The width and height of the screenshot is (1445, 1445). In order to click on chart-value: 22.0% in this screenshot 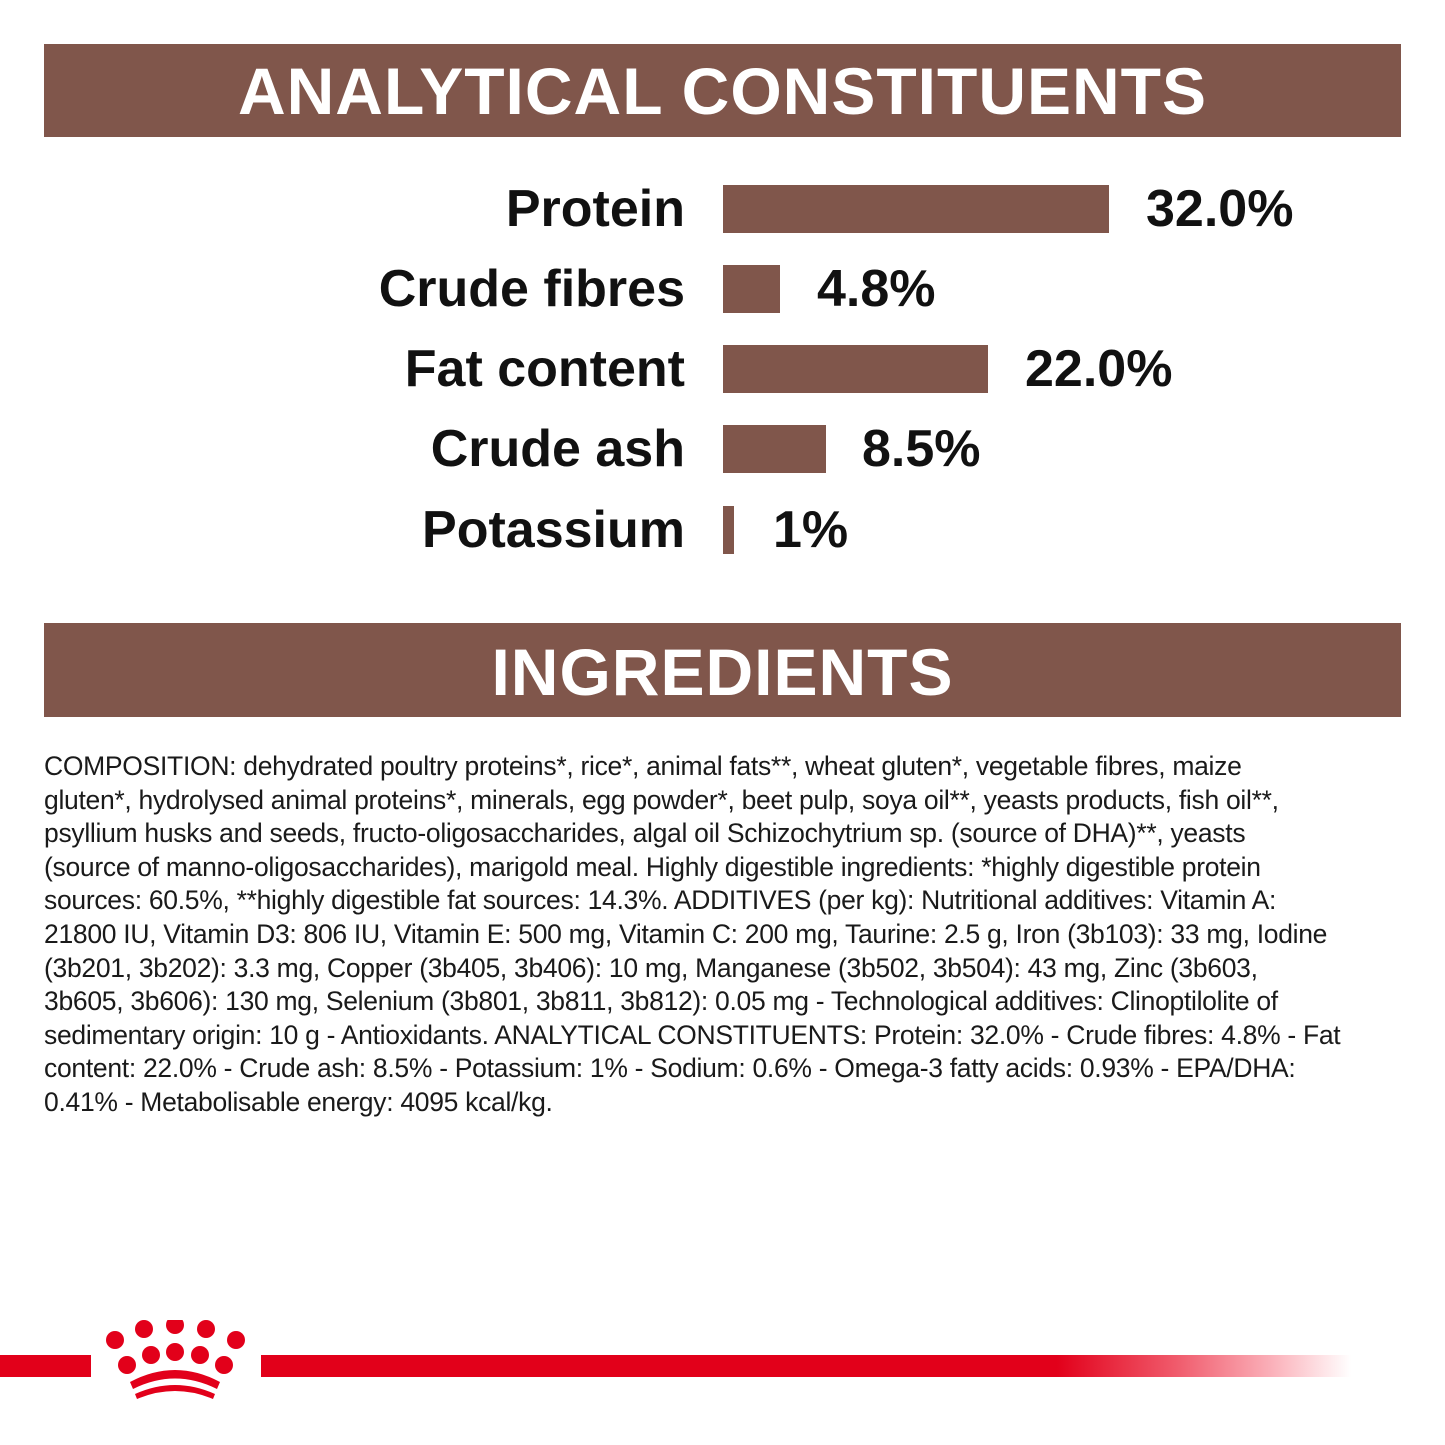, I will do `click(1099, 369)`.